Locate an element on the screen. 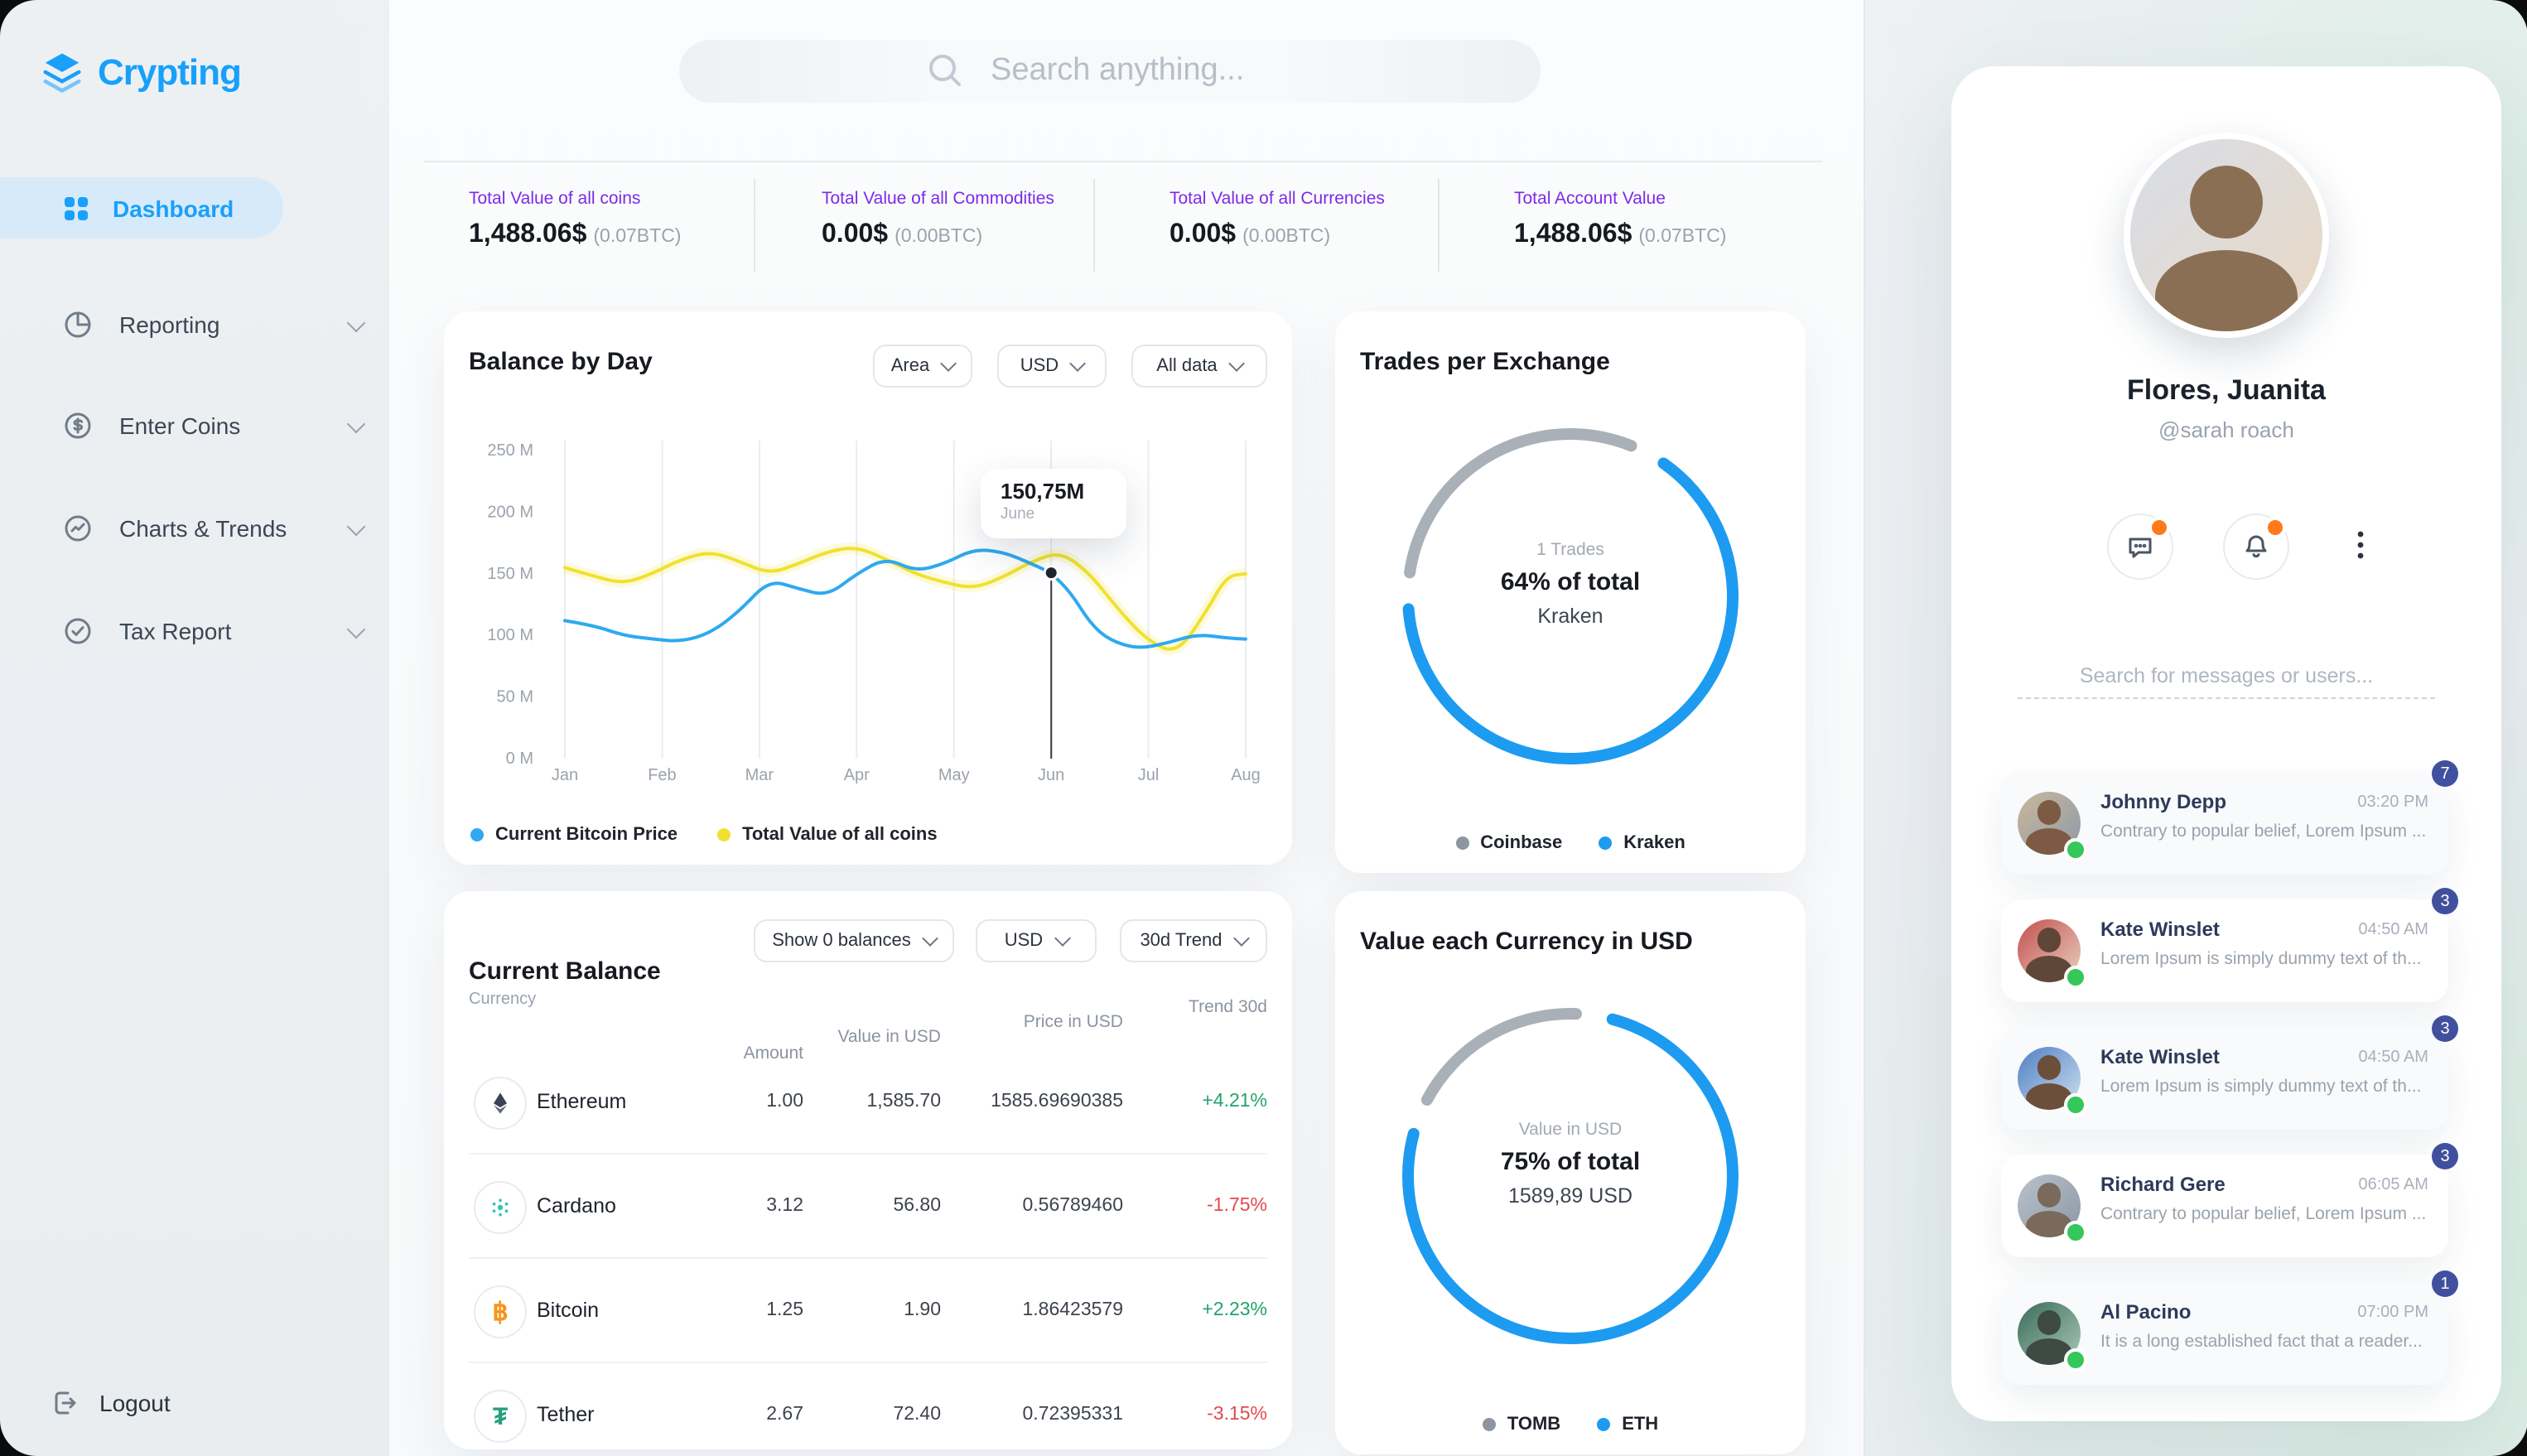 The height and width of the screenshot is (1456, 2527). tooltip-label: June is located at coordinates (1018, 514).